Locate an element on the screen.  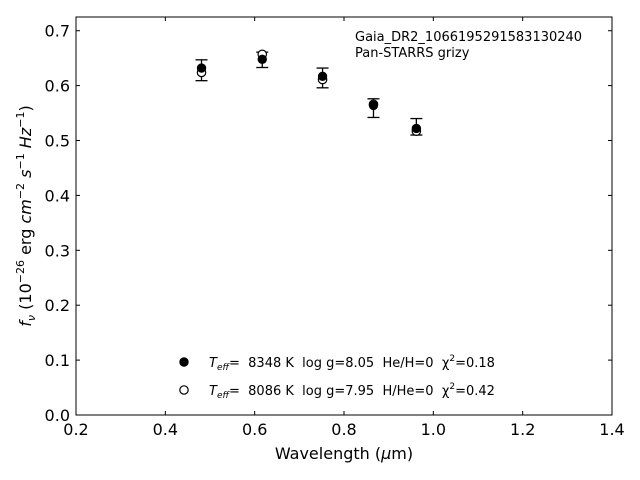
y-tick-label: 0.2 is located at coordinates (57, 305).